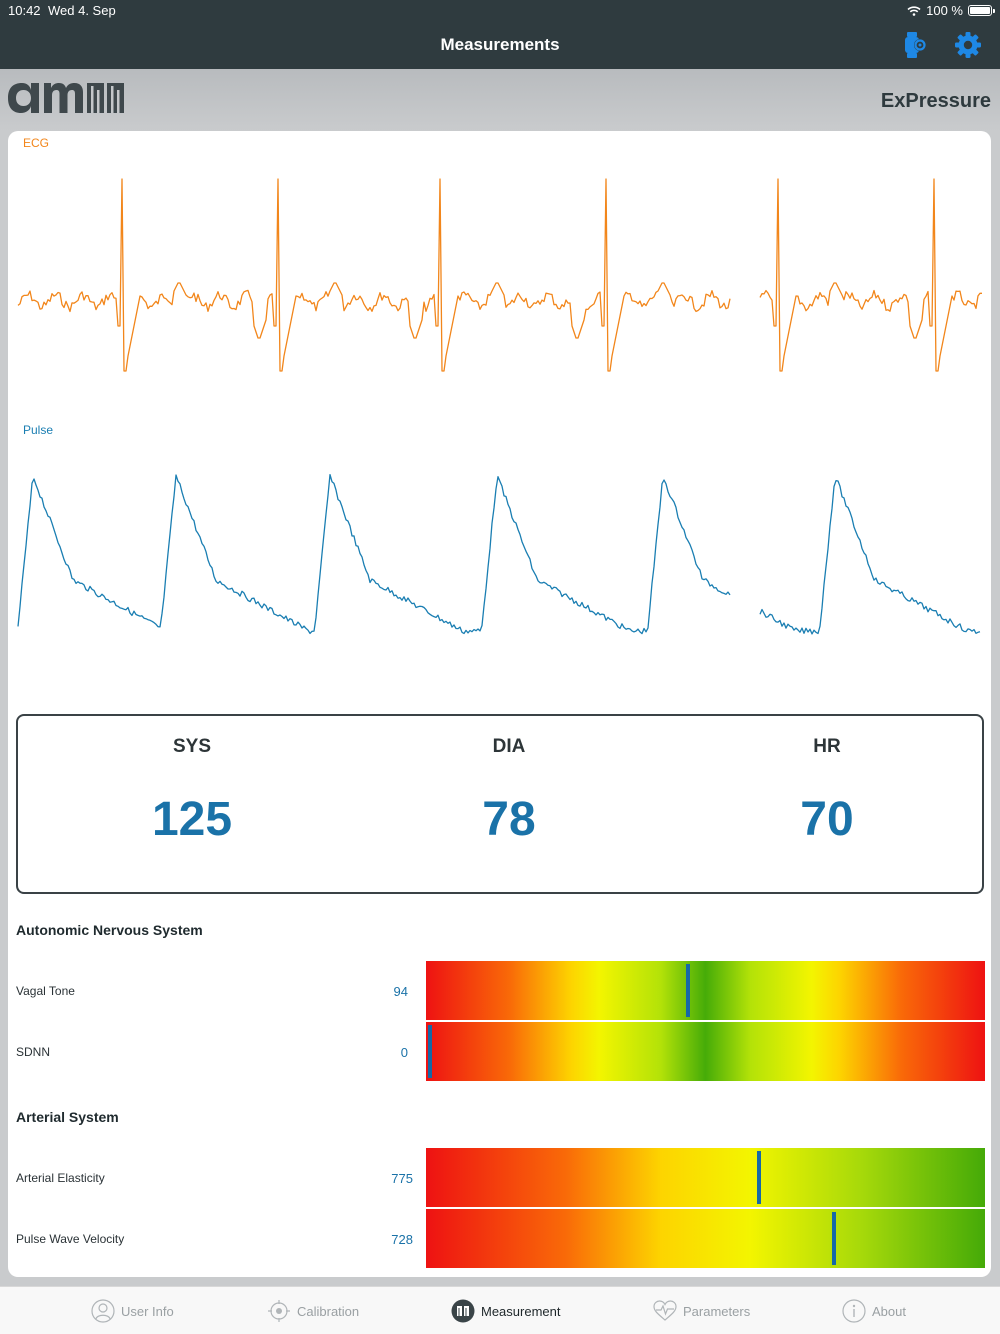 This screenshot has width=1000, height=1334. What do you see at coordinates (82, 10) in the screenshot?
I see `status-date: Wed 4. Sep` at bounding box center [82, 10].